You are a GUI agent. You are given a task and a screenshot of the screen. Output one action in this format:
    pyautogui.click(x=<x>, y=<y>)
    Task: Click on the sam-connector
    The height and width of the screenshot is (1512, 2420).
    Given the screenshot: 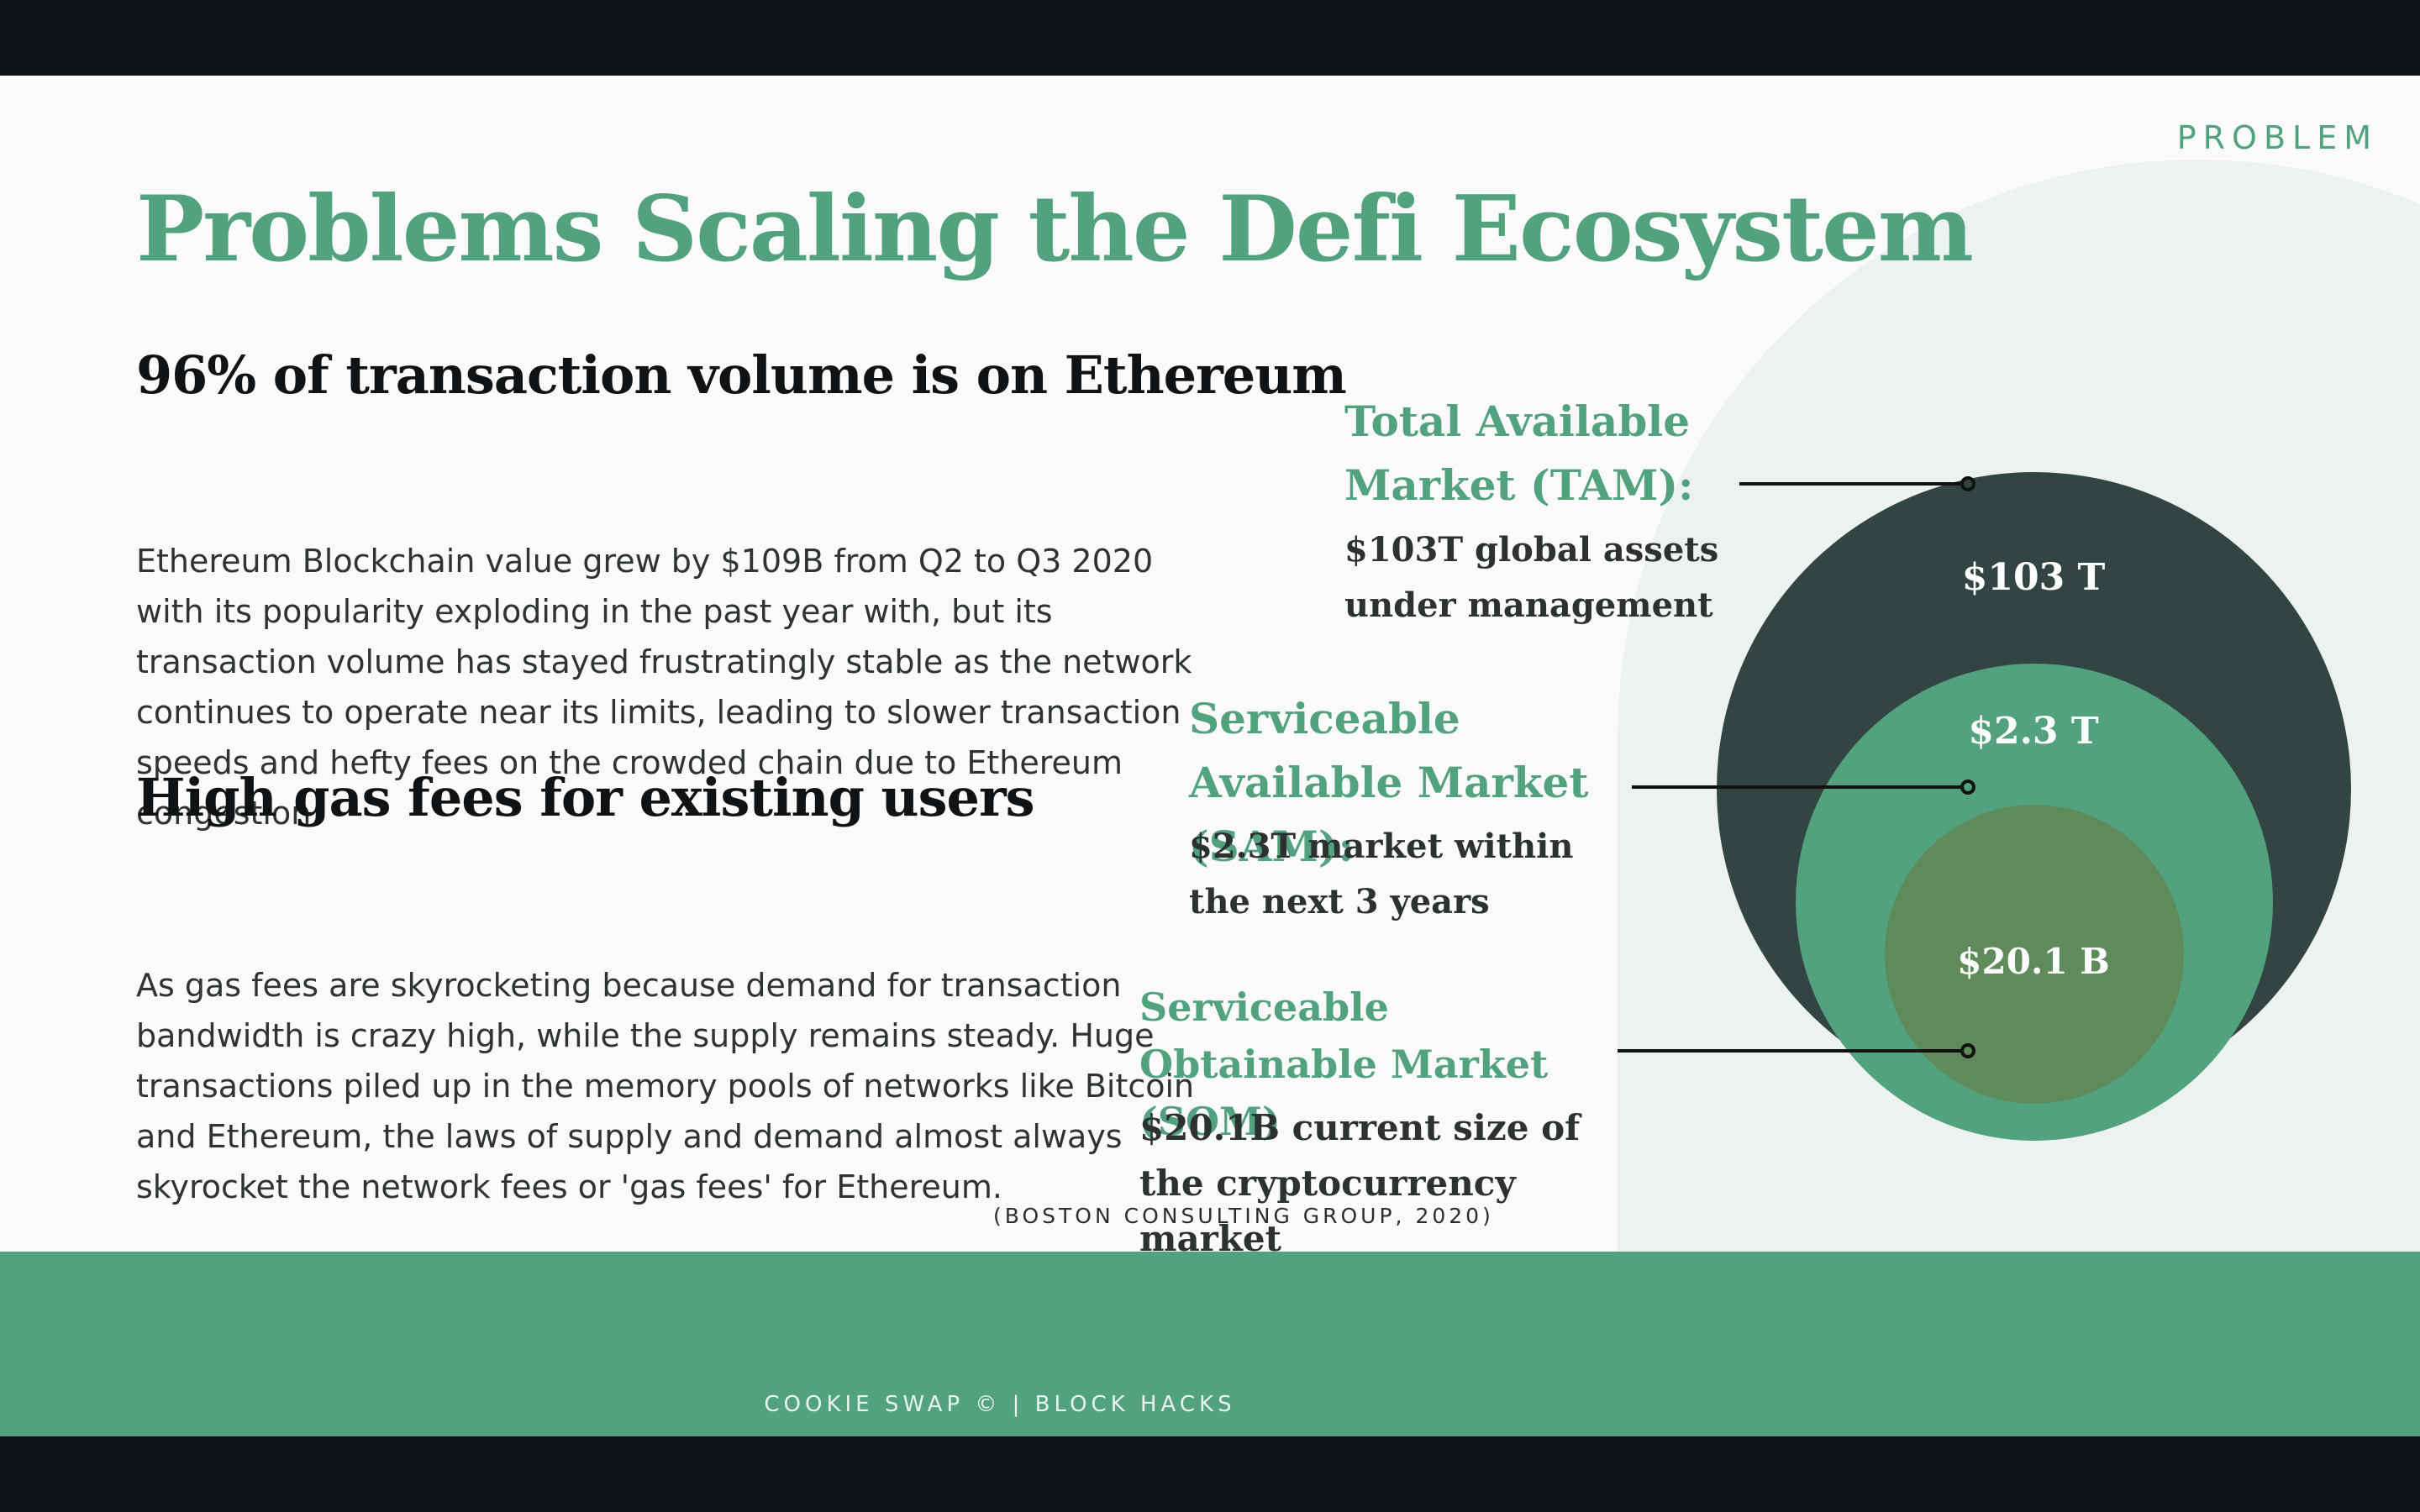 What is the action you would take?
    pyautogui.click(x=1803, y=787)
    